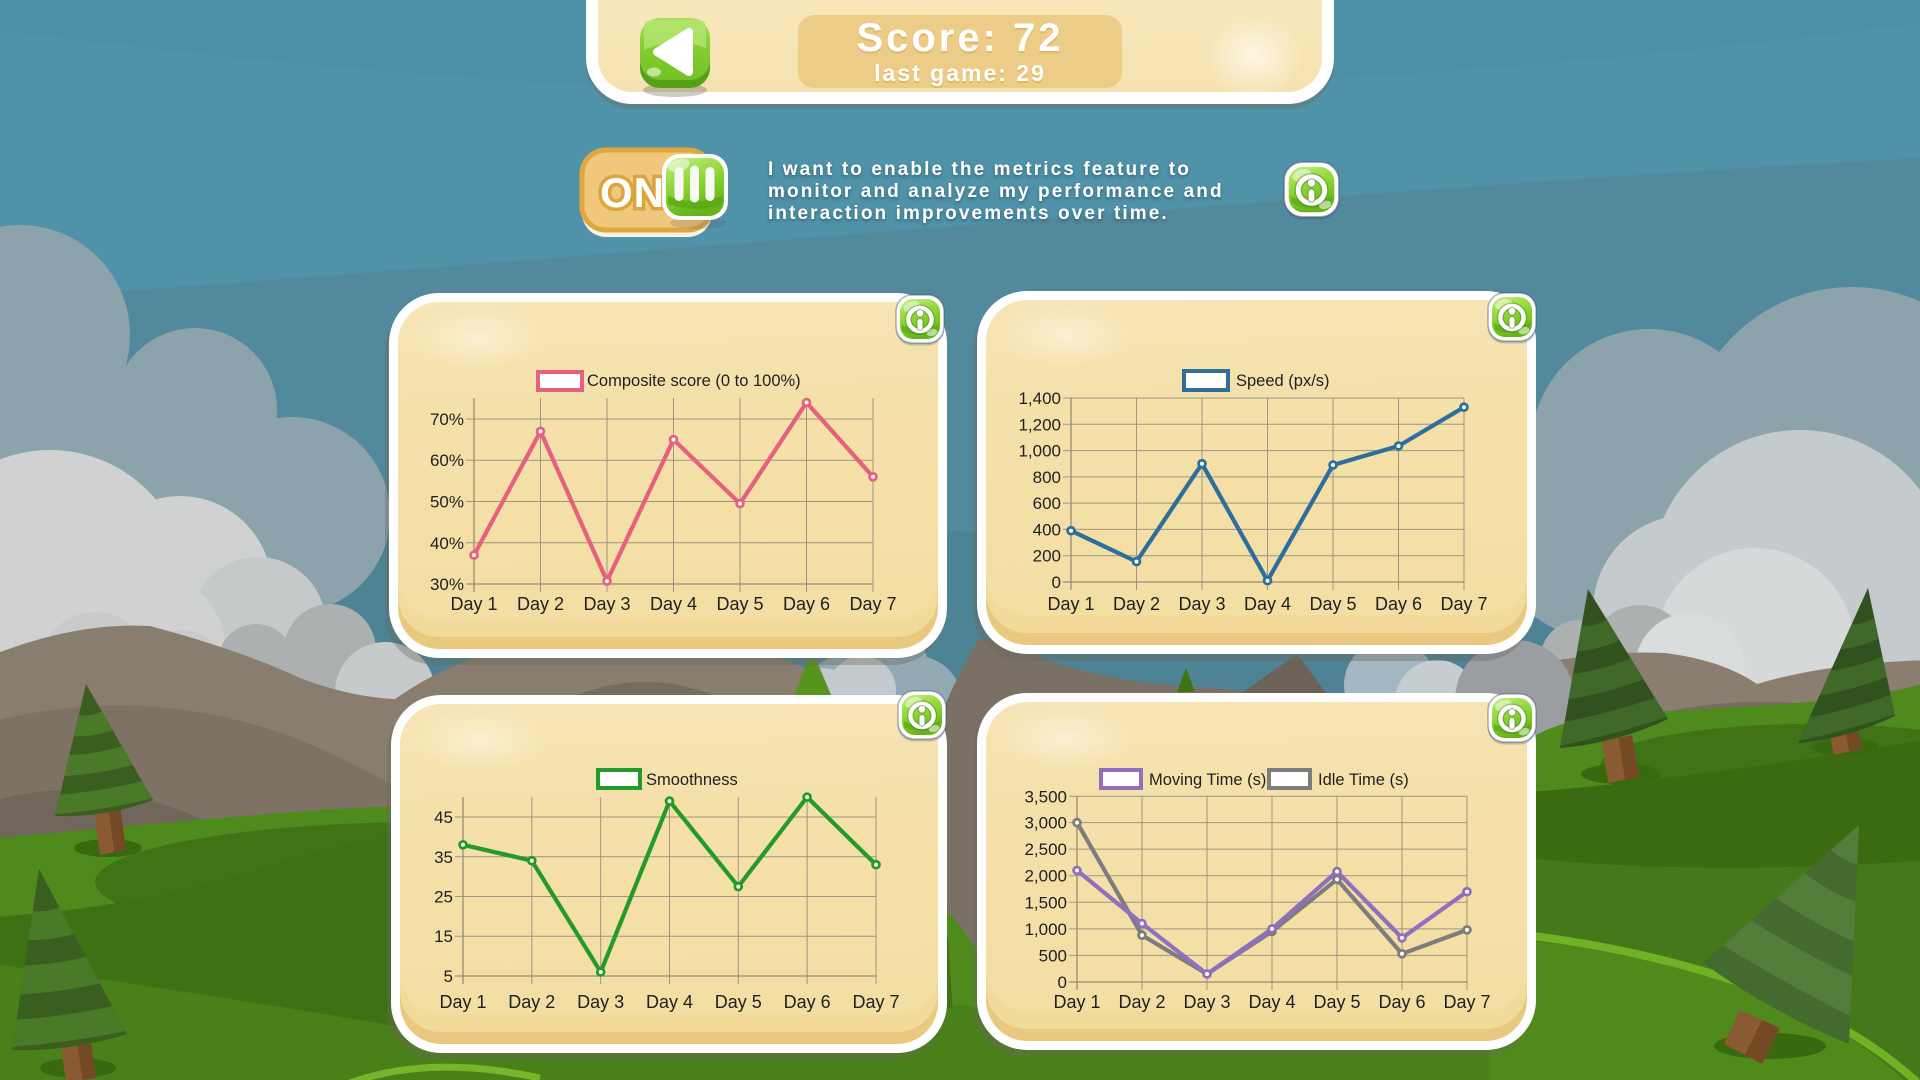  Describe the element at coordinates (443, 817) in the screenshot. I see `svg-text: 45` at that location.